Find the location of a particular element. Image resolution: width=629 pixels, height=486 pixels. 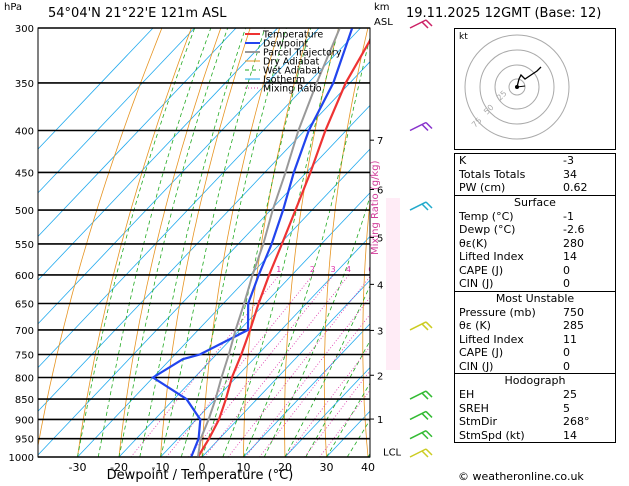

pressure-tick-label: 400 is located at coordinates (24, 132).